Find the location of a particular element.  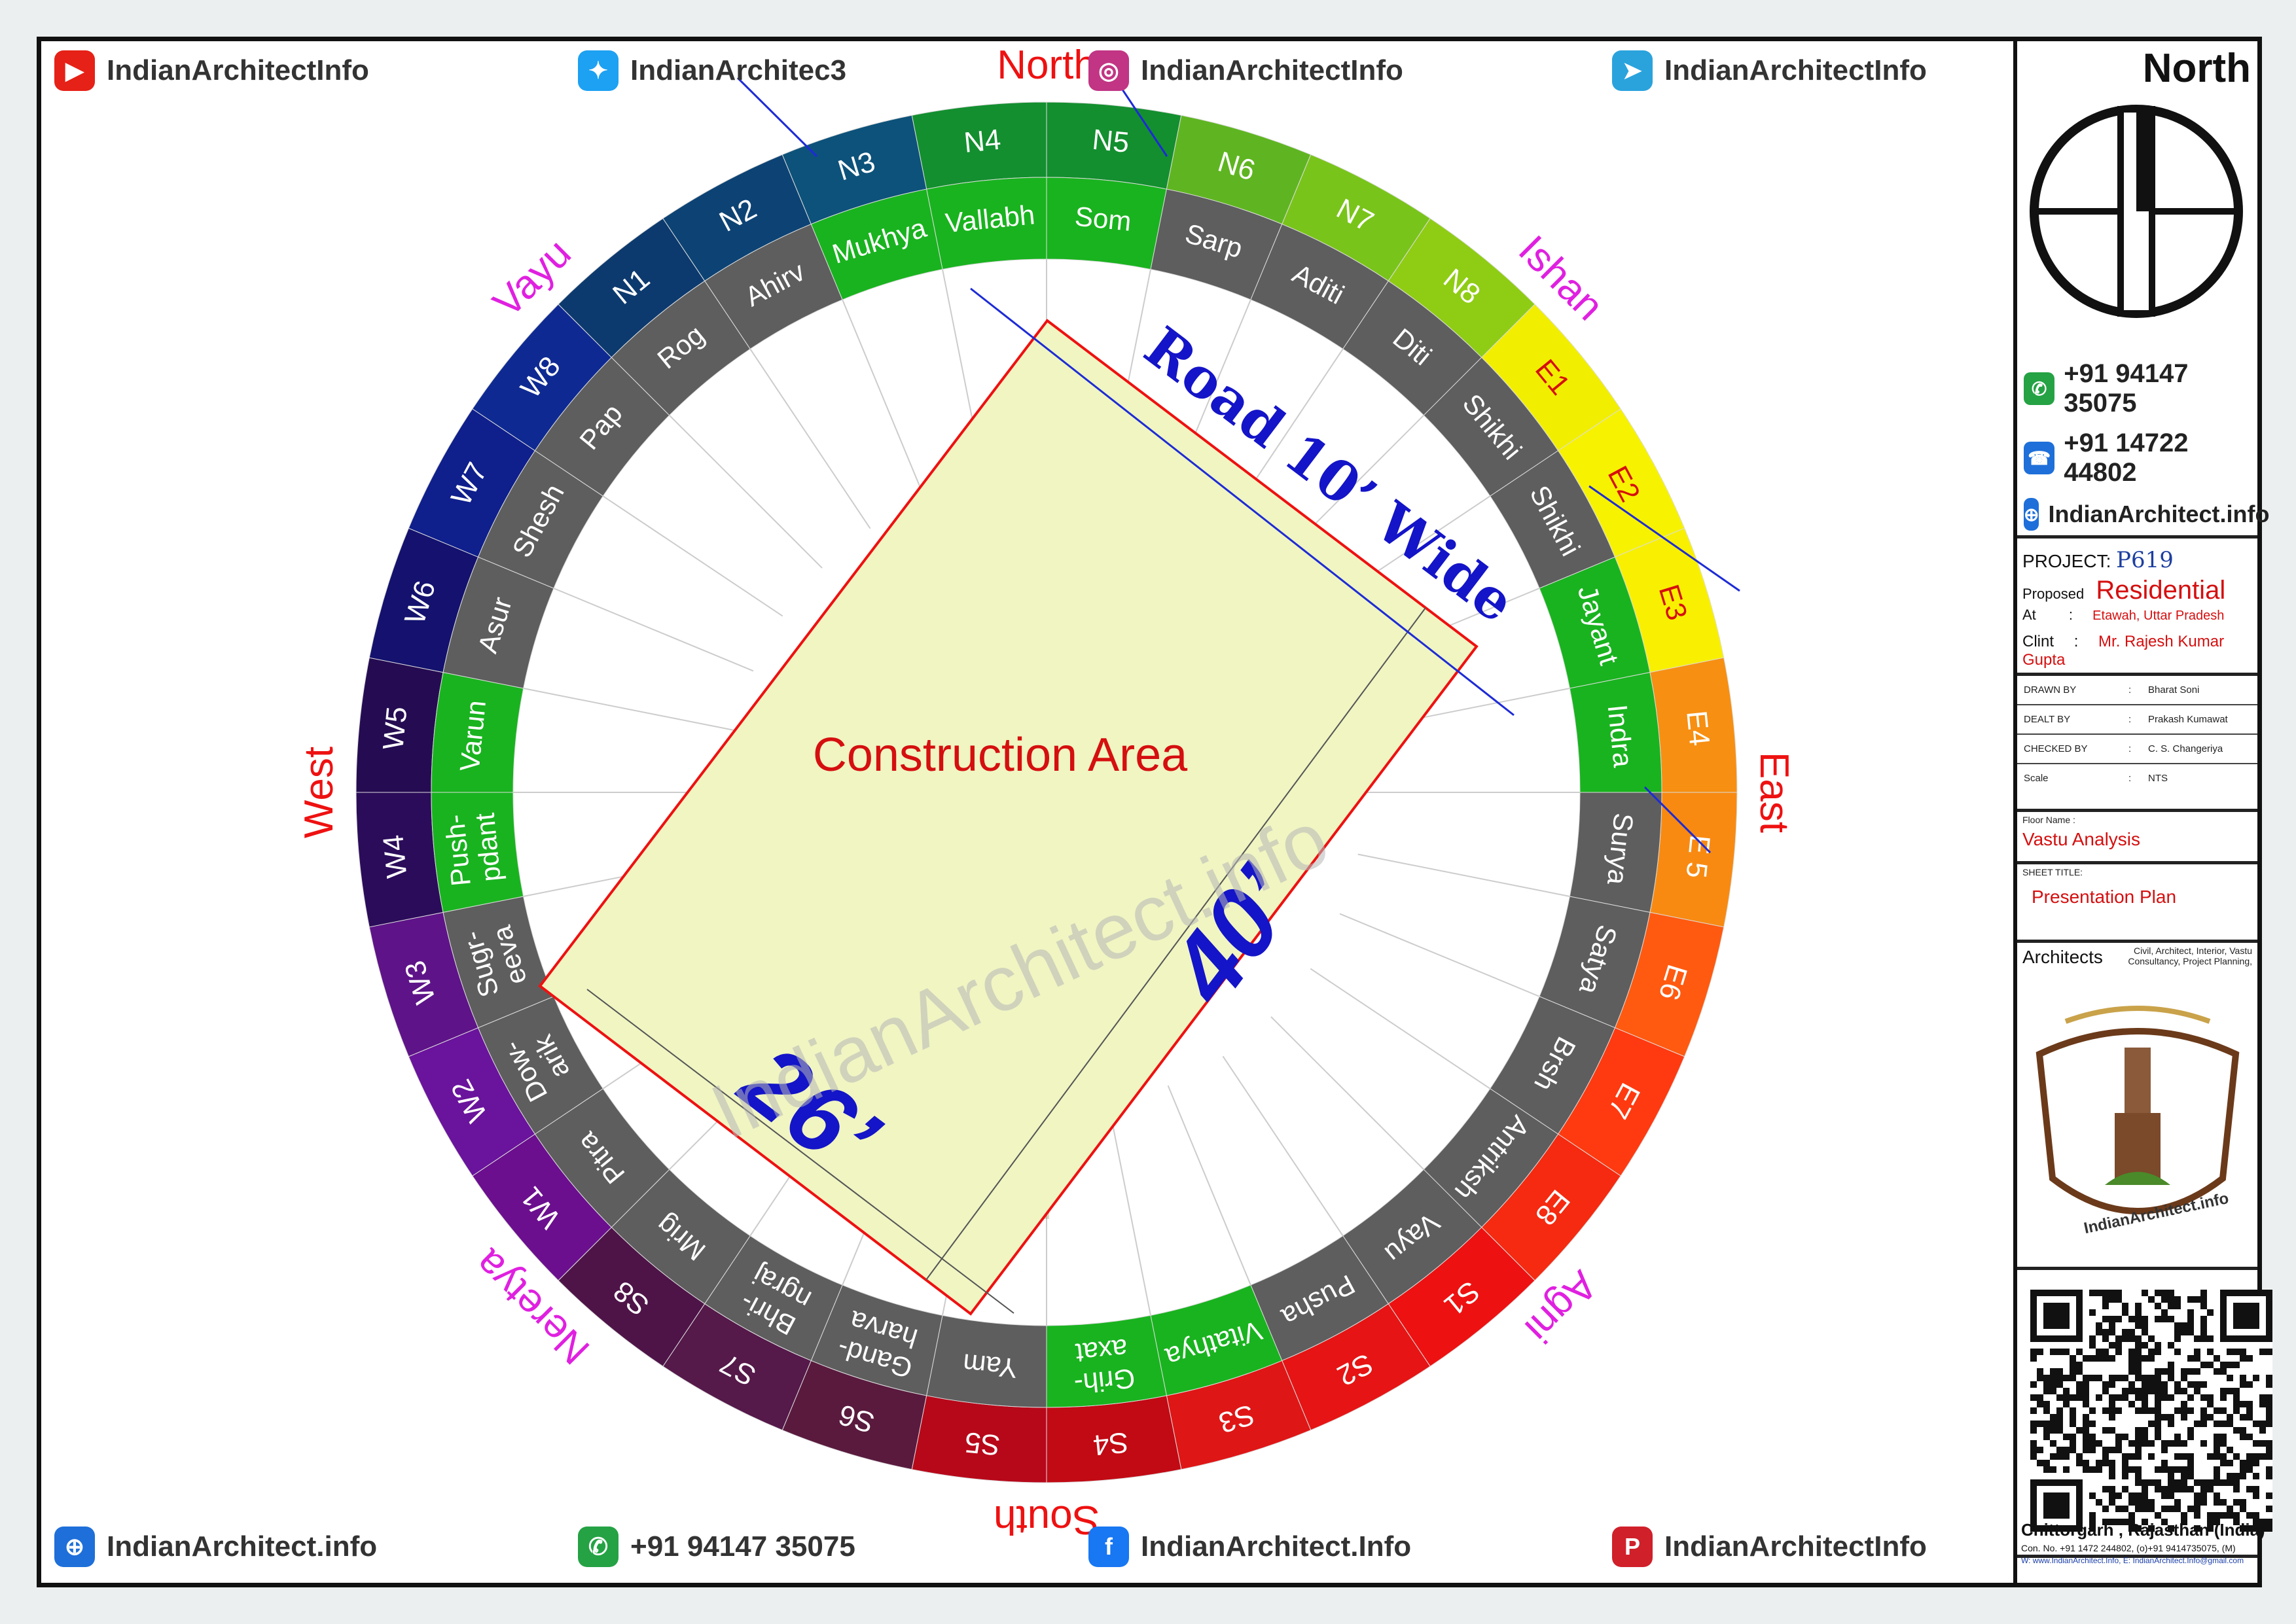

direction-label-north: North is located at coordinates (1046, 65).